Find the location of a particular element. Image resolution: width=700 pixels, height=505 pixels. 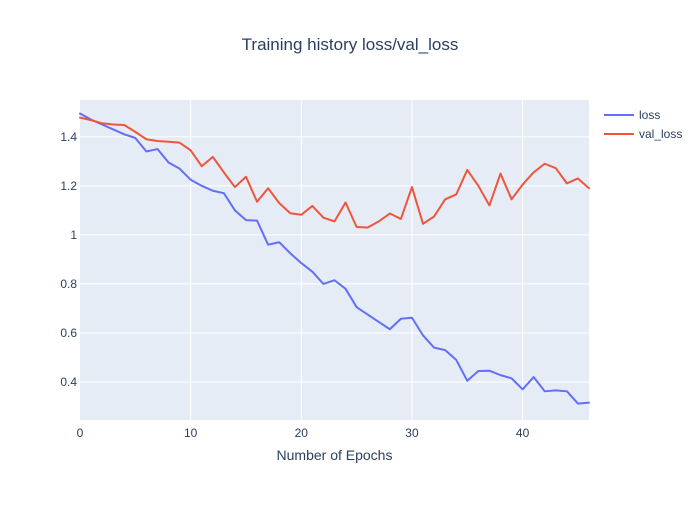

y-tick-label: 1 is located at coordinates (73, 235).